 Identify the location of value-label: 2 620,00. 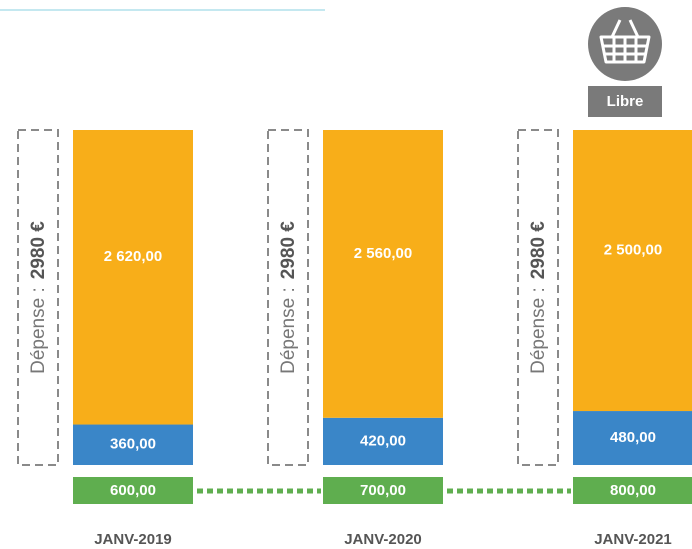
(133, 256).